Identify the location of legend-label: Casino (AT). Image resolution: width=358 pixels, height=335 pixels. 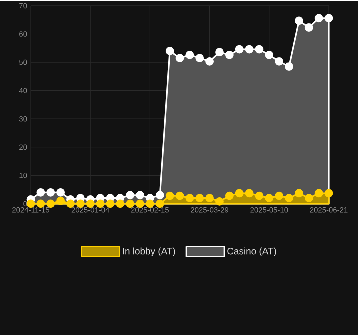
(252, 252).